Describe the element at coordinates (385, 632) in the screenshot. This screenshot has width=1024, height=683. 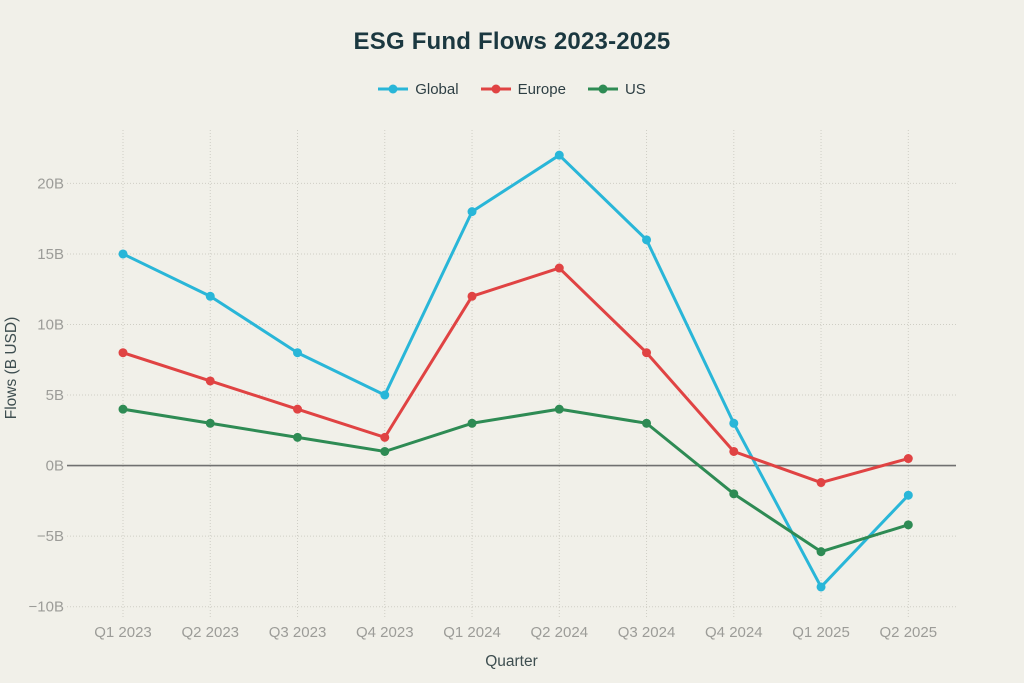
I see `x-tick-label: Q4 2023` at that location.